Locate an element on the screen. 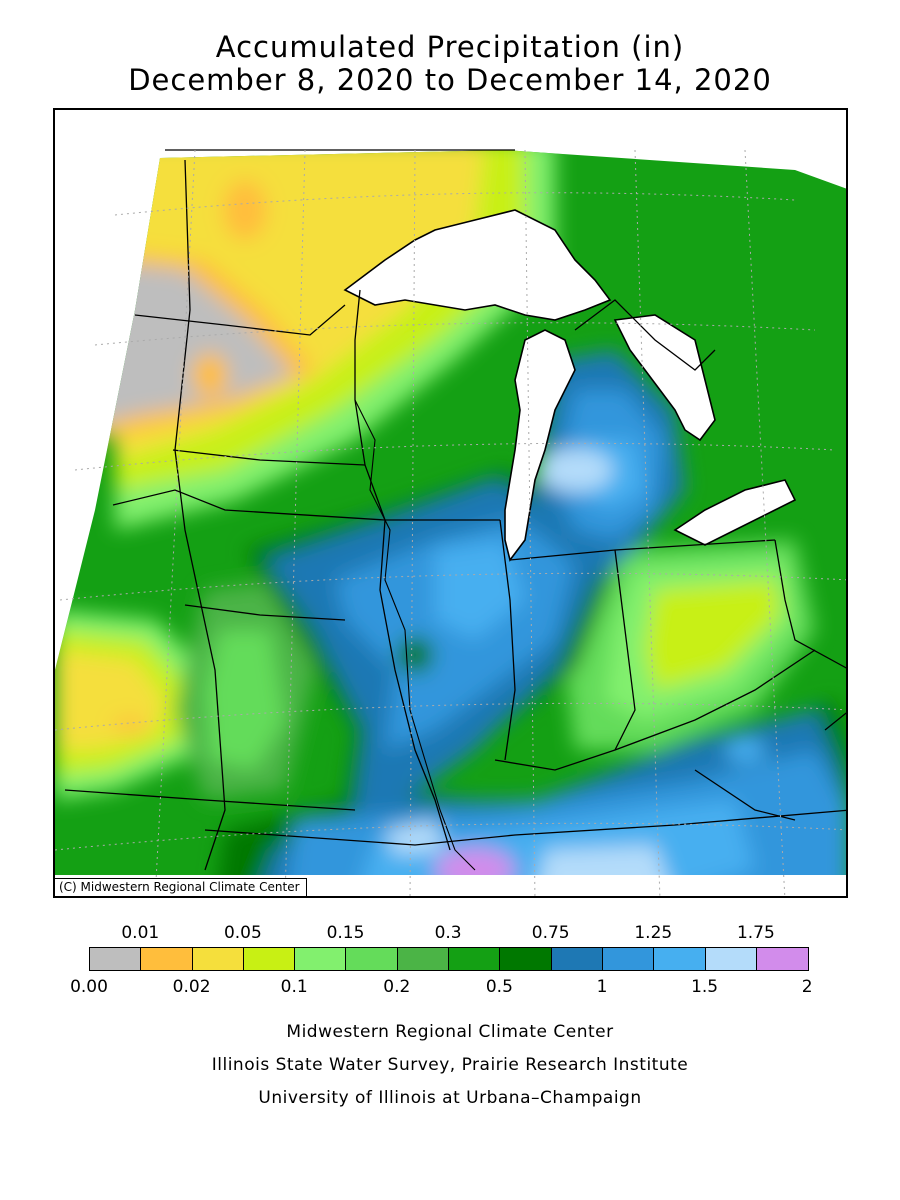 The height and width of the screenshot is (1200, 900). legend-bottom-label: 0.5 is located at coordinates (499, 987).